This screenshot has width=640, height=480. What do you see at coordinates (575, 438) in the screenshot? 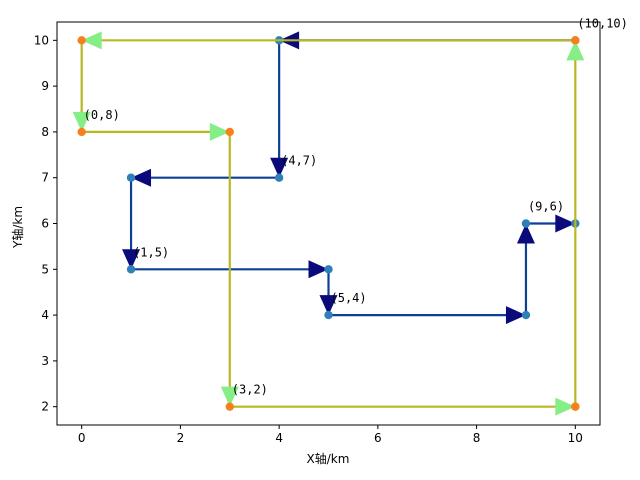
I see `x-tick-label: 10` at bounding box center [575, 438].